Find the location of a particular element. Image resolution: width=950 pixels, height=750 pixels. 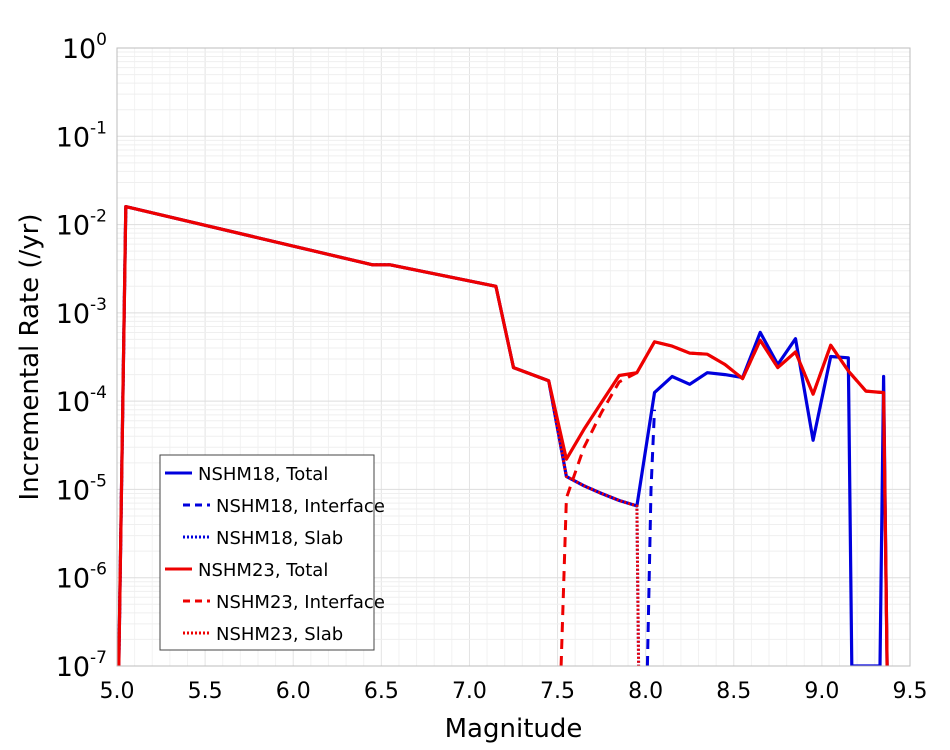

y-tick-label: 10⁻⁵ is located at coordinates (81, 488).